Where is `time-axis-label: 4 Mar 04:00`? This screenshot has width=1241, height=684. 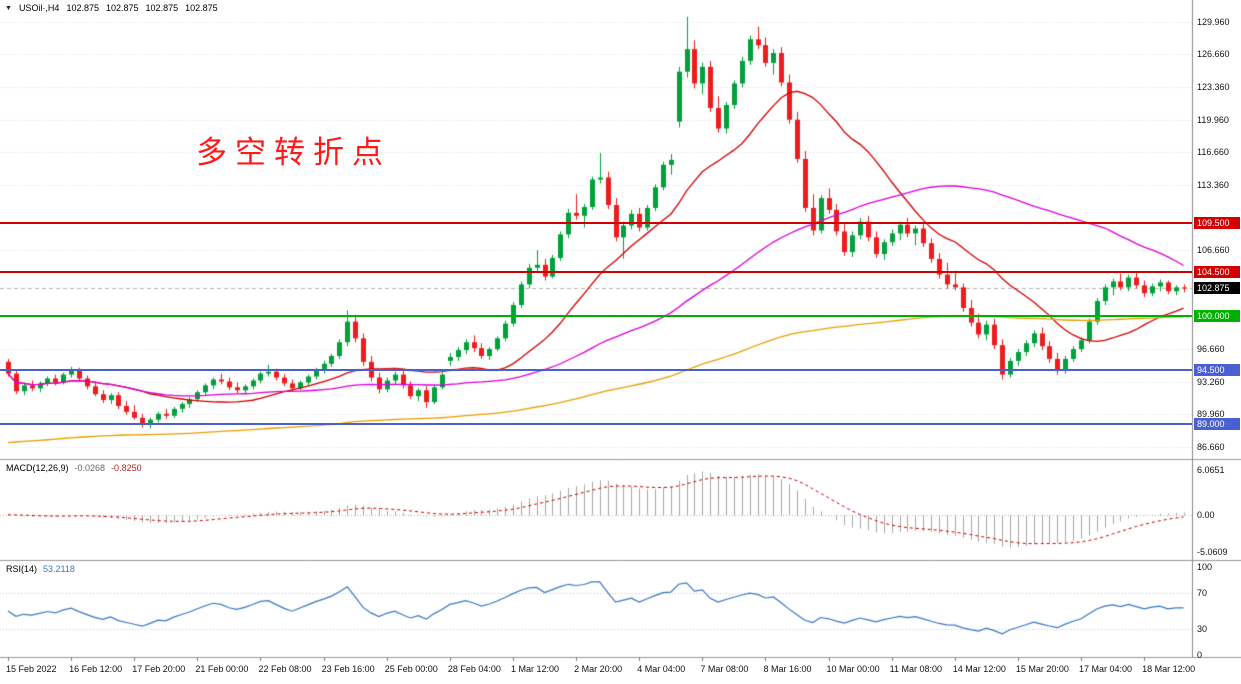
time-axis-label: 4 Mar 04:00 is located at coordinates (661, 669).